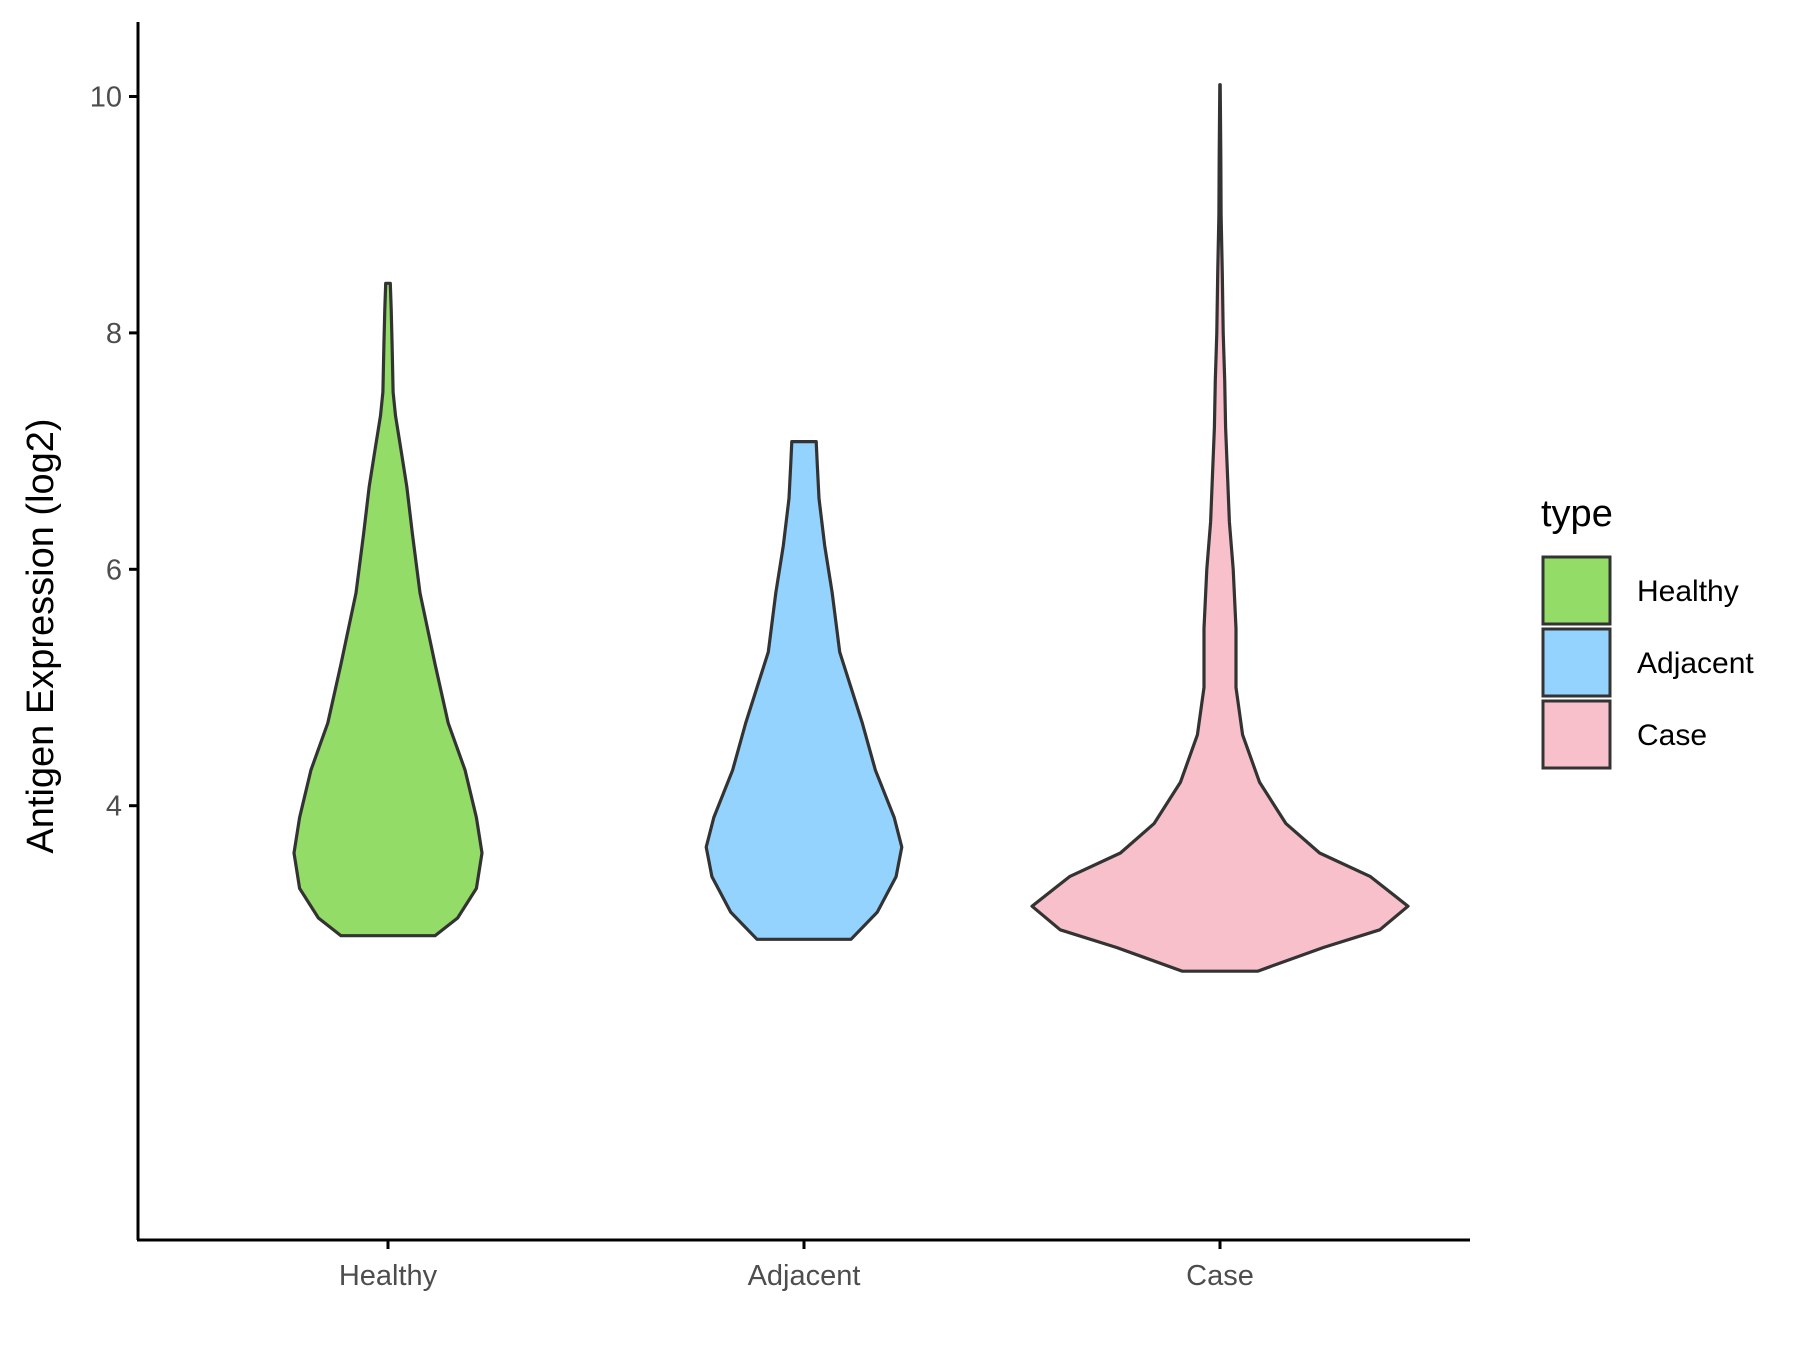 The width and height of the screenshot is (1800, 1350). I want to click on y-axis-title: Antigen Expression (log2), so click(41, 635).